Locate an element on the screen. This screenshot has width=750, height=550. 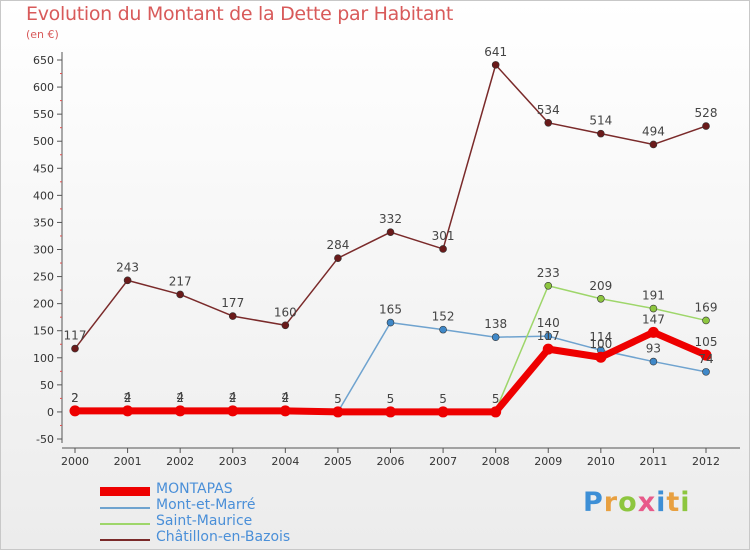
data-label: 191 is located at coordinates (653, 296).